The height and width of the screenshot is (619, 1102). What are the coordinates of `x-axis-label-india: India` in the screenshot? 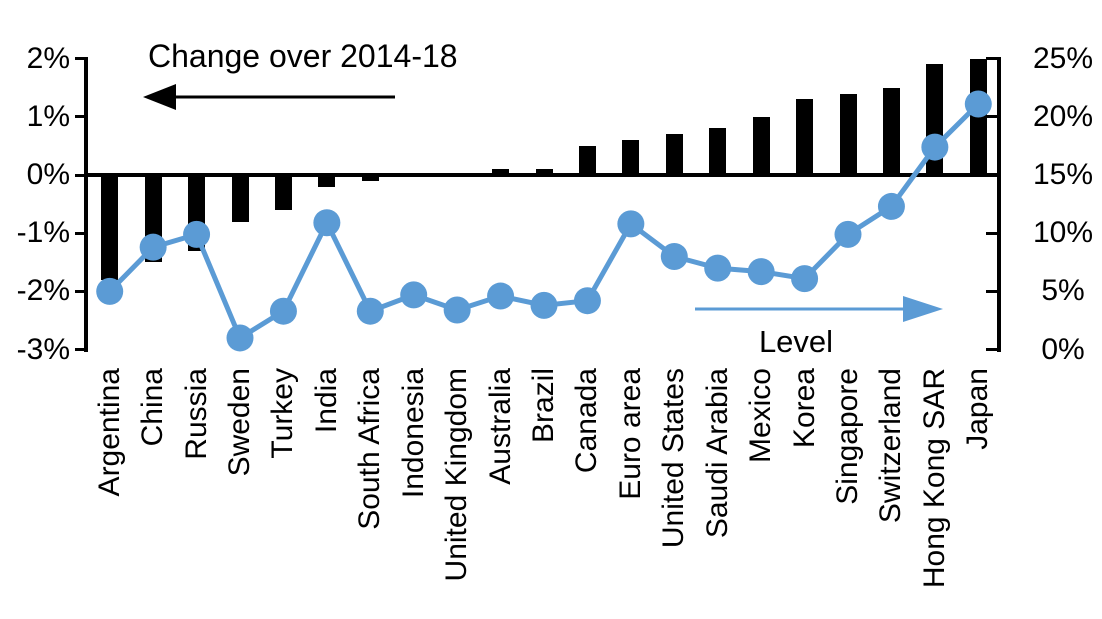 It's located at (326, 401).